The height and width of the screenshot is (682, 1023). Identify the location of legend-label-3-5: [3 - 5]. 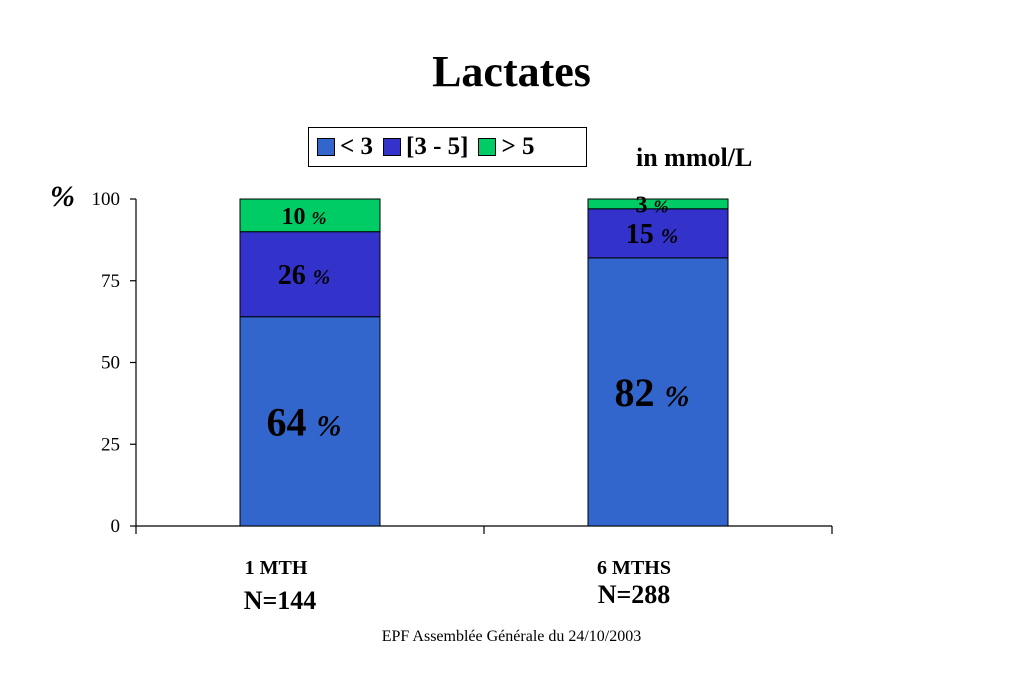
(437, 146).